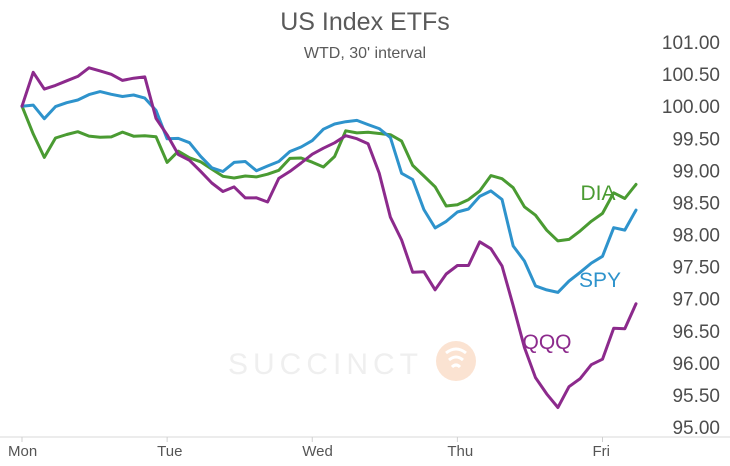  Describe the element at coordinates (691, 43) in the screenshot. I see `y-tick-label: 101.00` at that location.